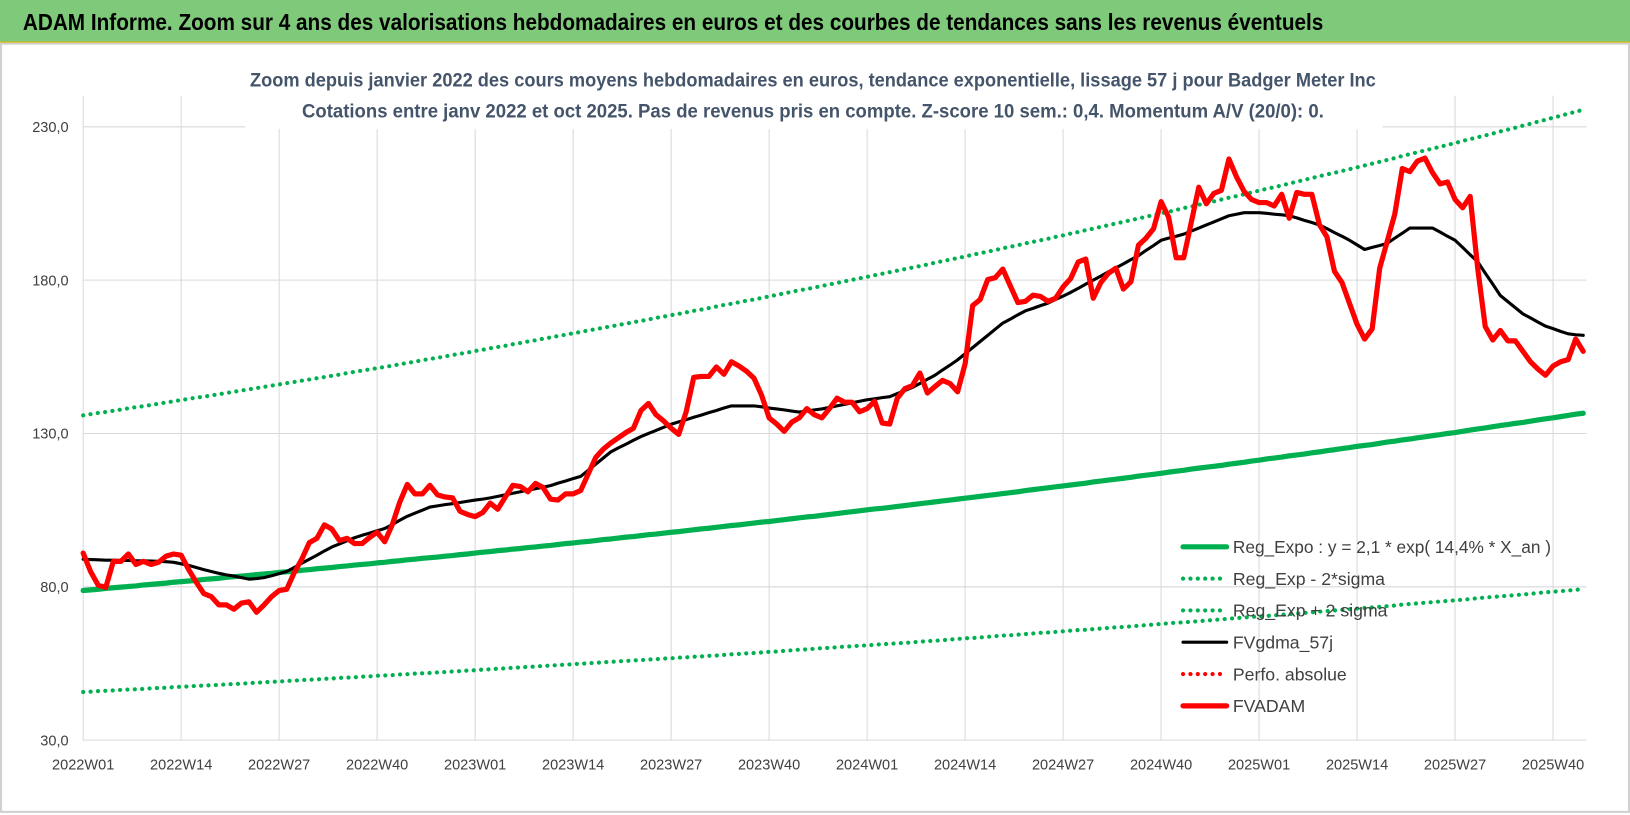 The image size is (1630, 815). Describe the element at coordinates (1259, 765) in the screenshot. I see `x-tick-label: 2025W01` at that location.